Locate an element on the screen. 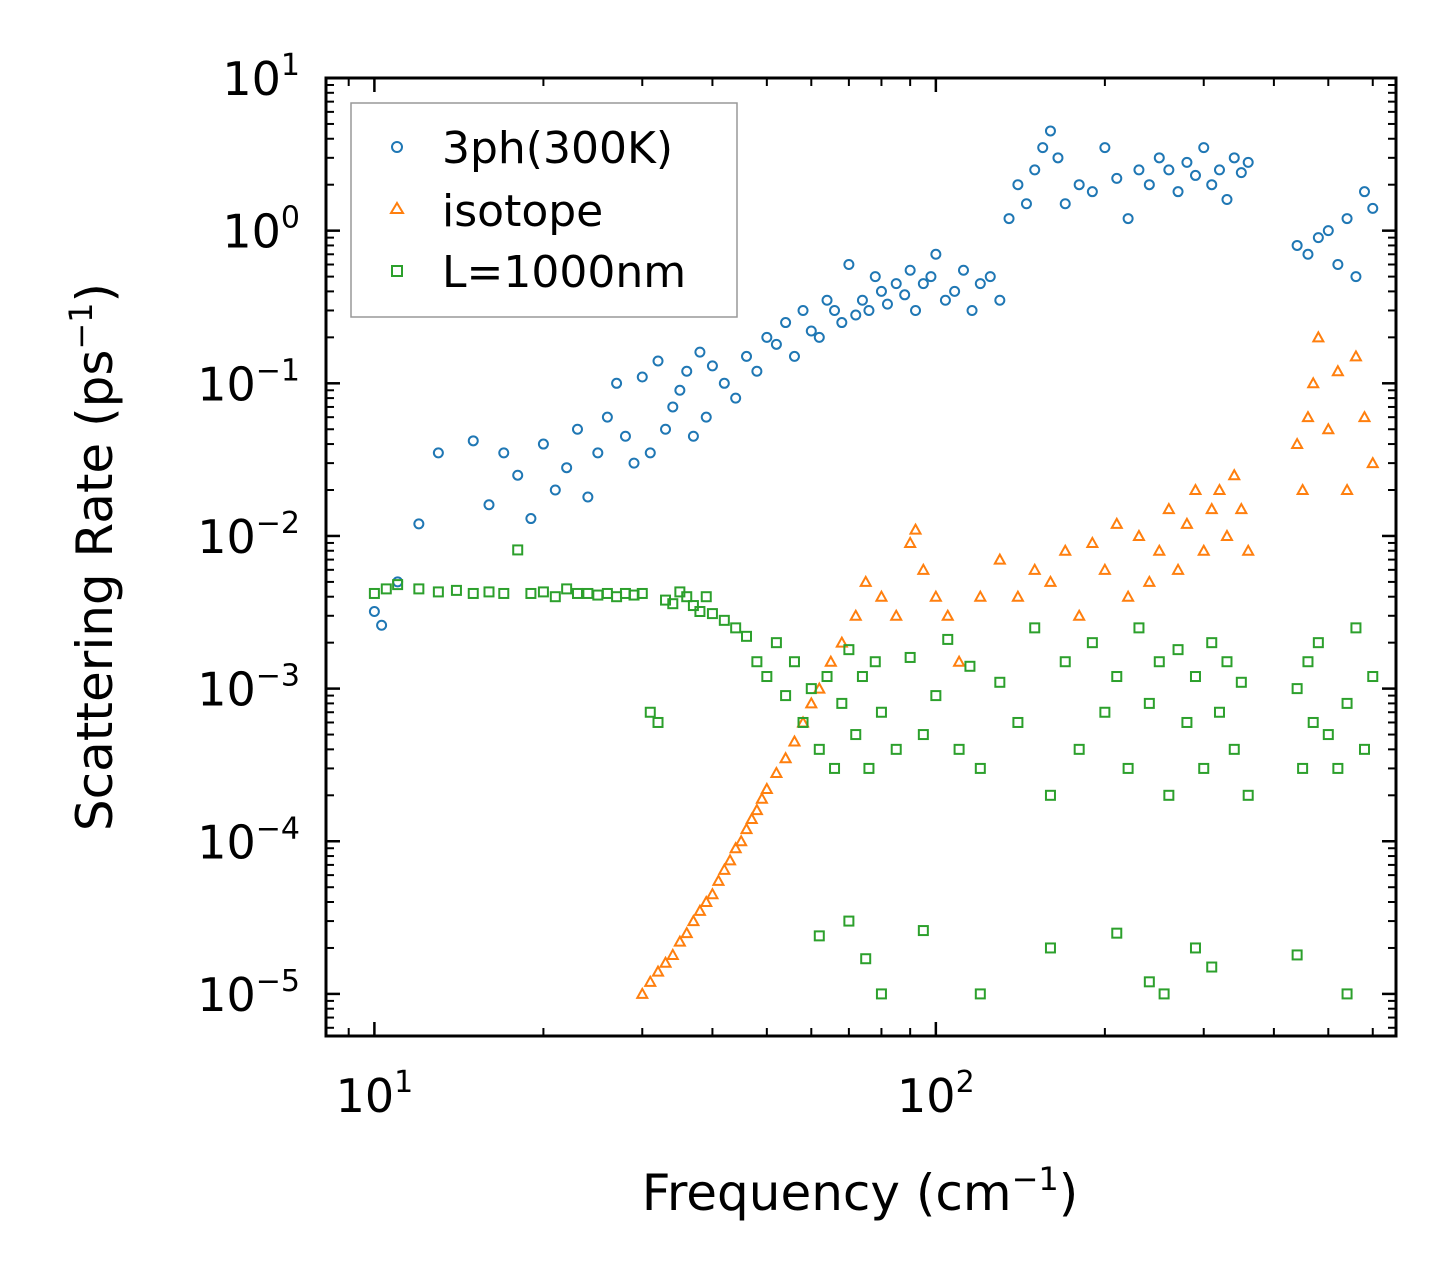 The image size is (1455, 1285). y-tick-label: 10⁻⁵ is located at coordinates (248, 993).